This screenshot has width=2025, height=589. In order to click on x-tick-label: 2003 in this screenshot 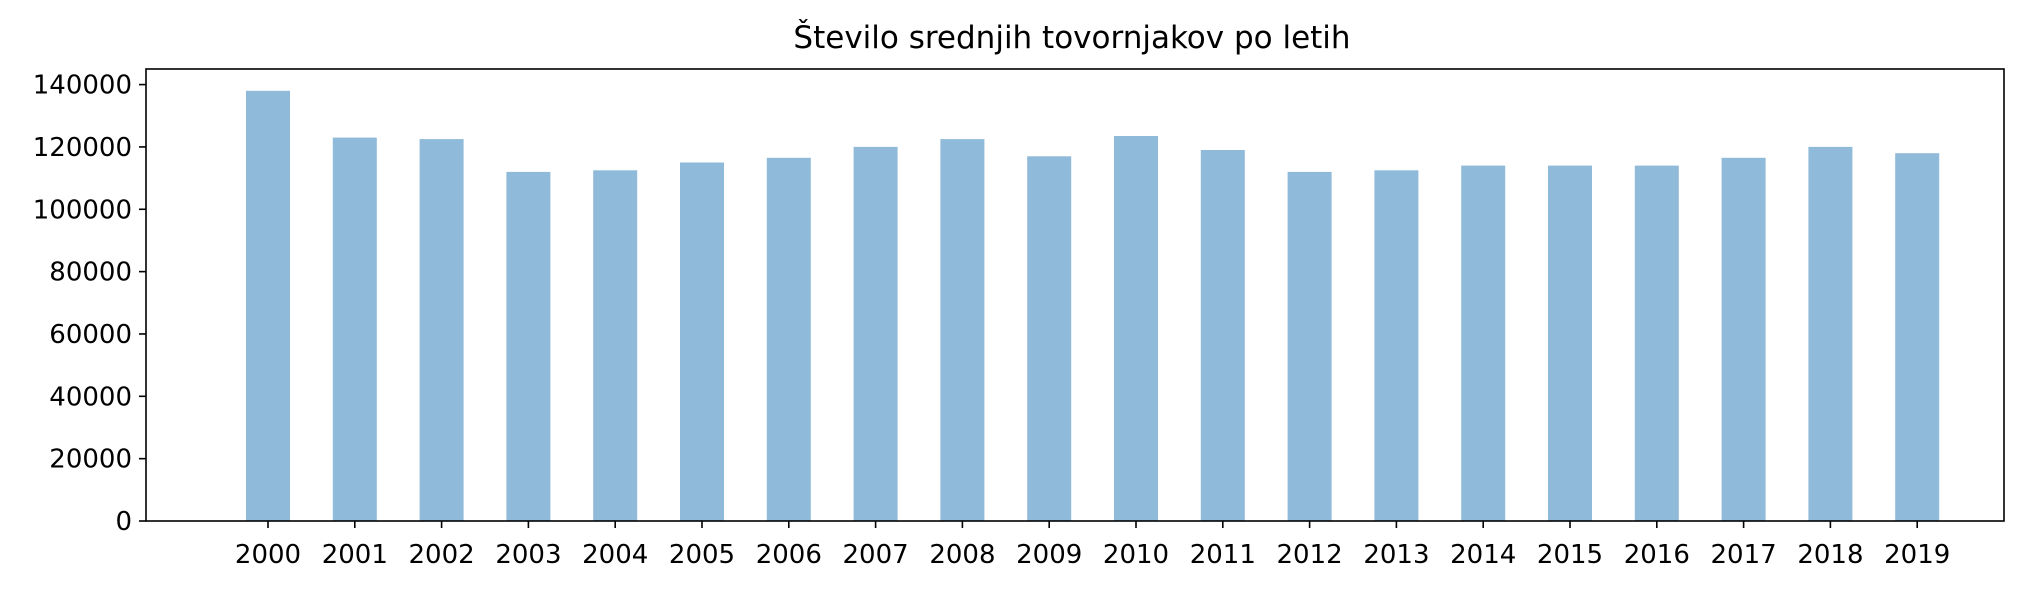, I will do `click(528, 555)`.